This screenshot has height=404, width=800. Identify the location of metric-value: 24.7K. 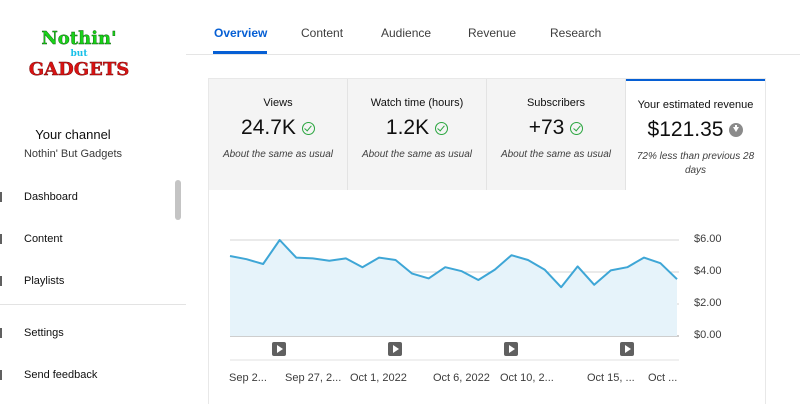
(268, 127).